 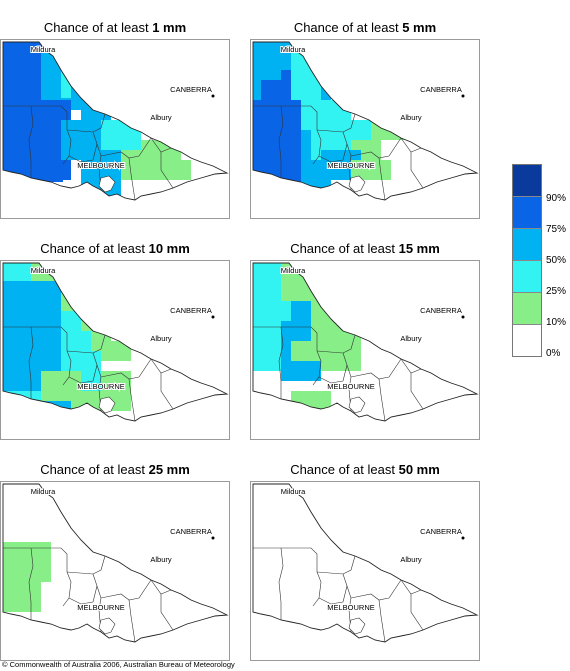 I want to click on legend-label-50: 50%, so click(x=556, y=260).